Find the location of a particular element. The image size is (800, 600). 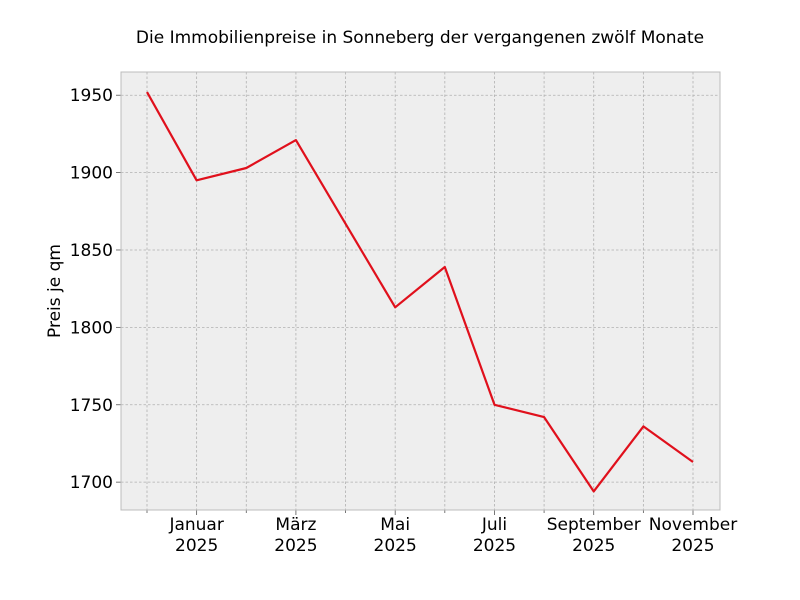

x-tick-label: Januar is located at coordinates (195, 525).